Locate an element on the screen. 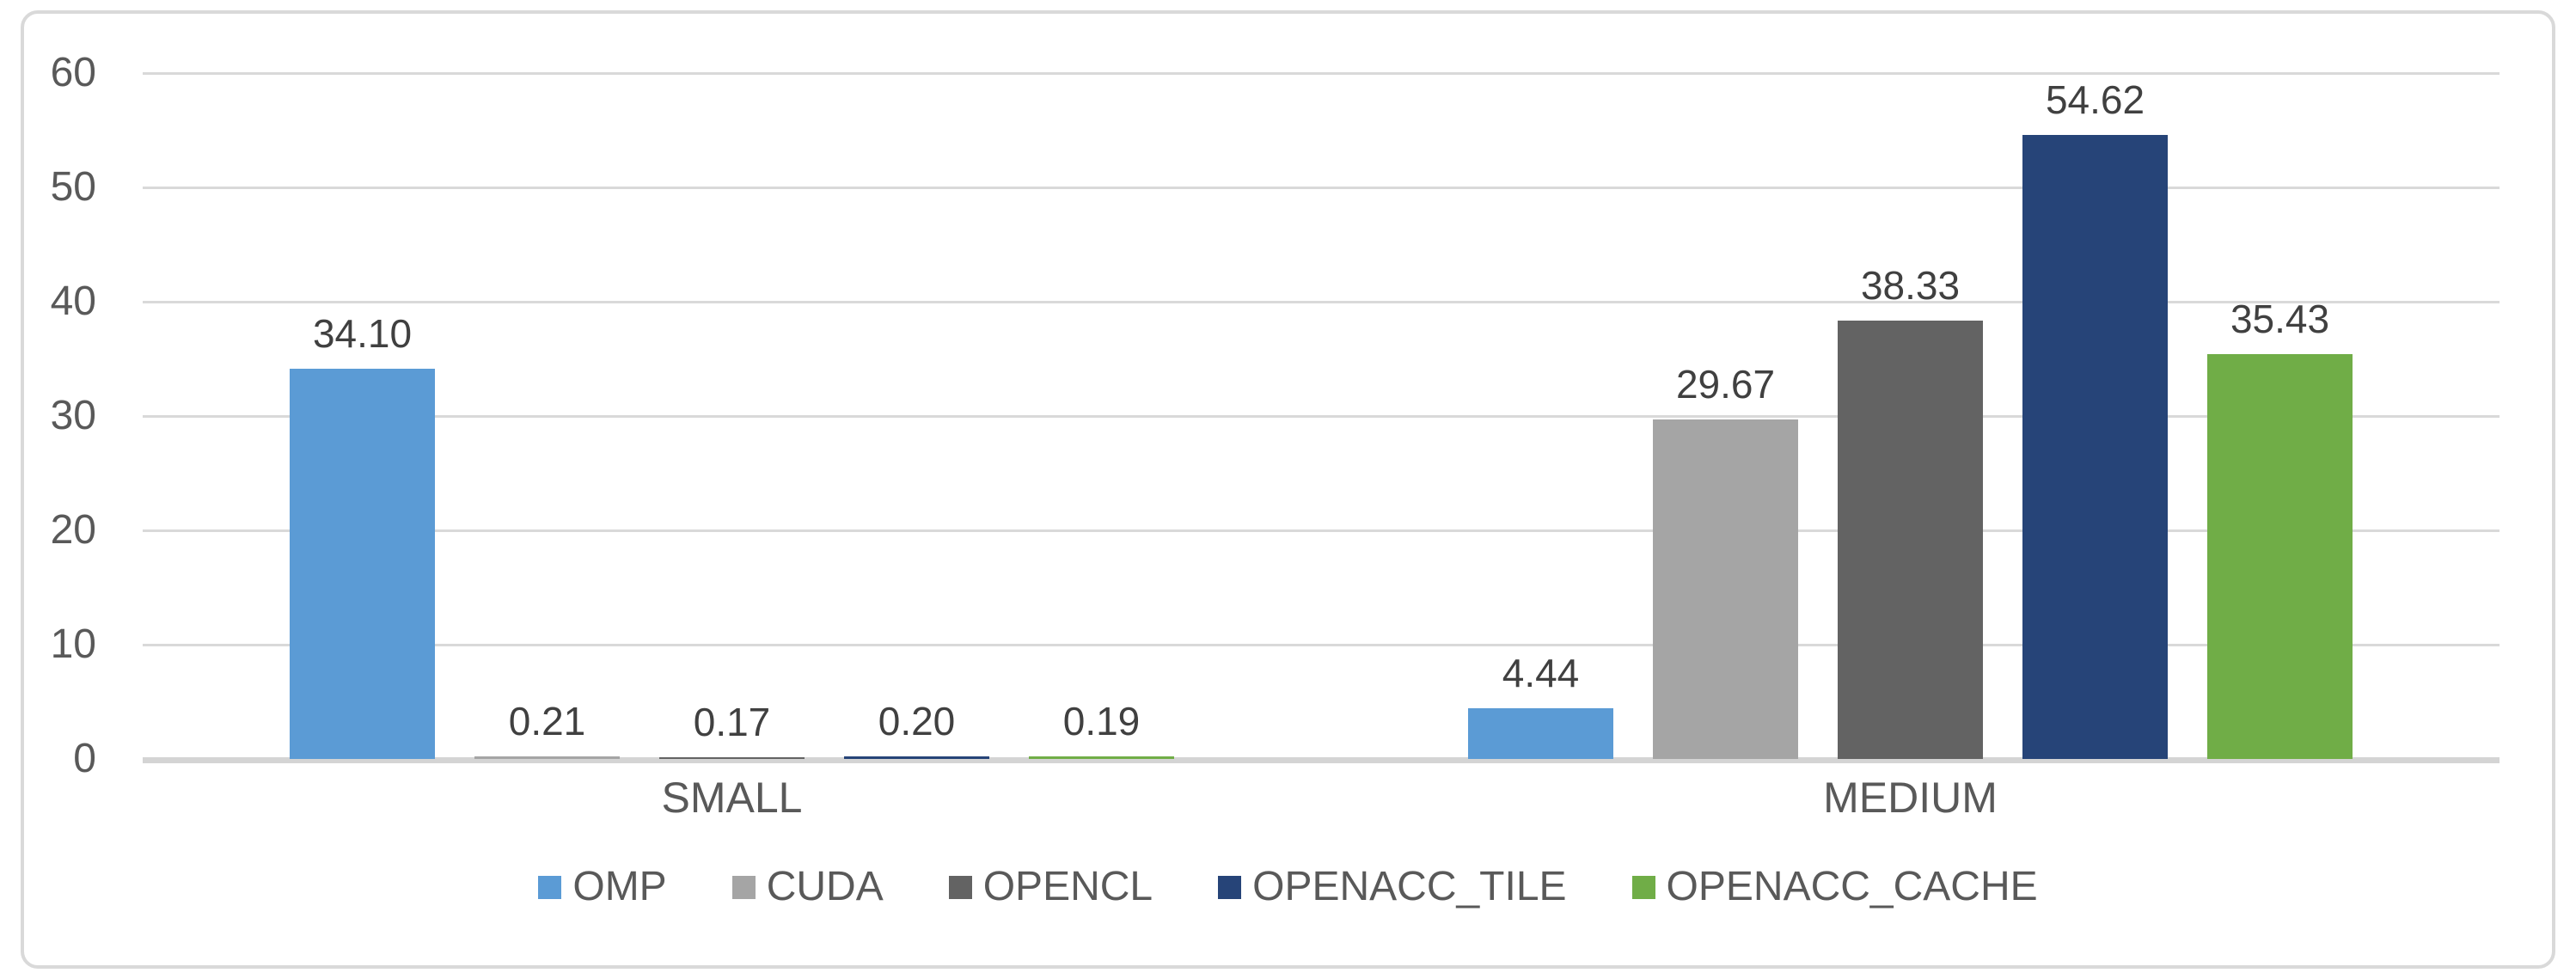  bar-label-small-opencl: 0.17 is located at coordinates (732, 721).